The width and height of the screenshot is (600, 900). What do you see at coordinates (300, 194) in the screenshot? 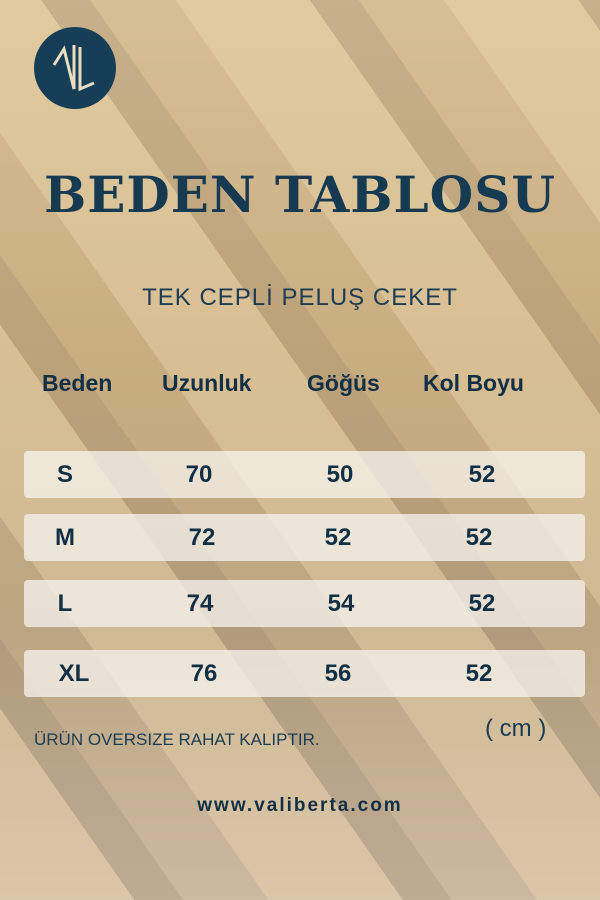
I see `page-title: BEDEN TABLOSU` at bounding box center [300, 194].